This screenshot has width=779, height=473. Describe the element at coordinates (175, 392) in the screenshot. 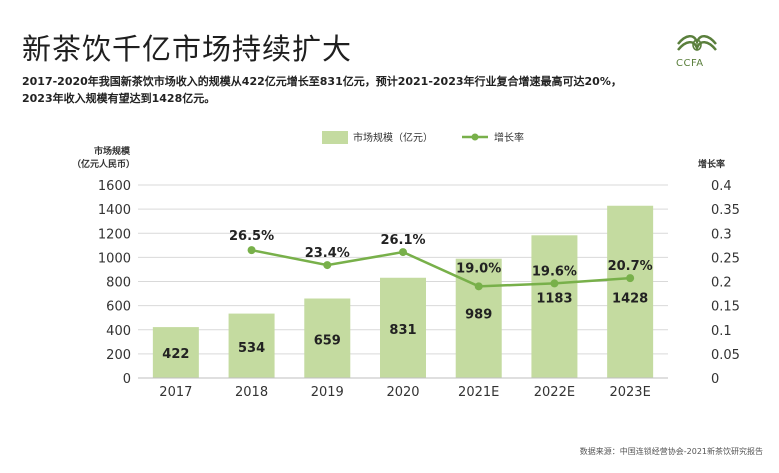

I see `x-tick-label: 2017` at that location.